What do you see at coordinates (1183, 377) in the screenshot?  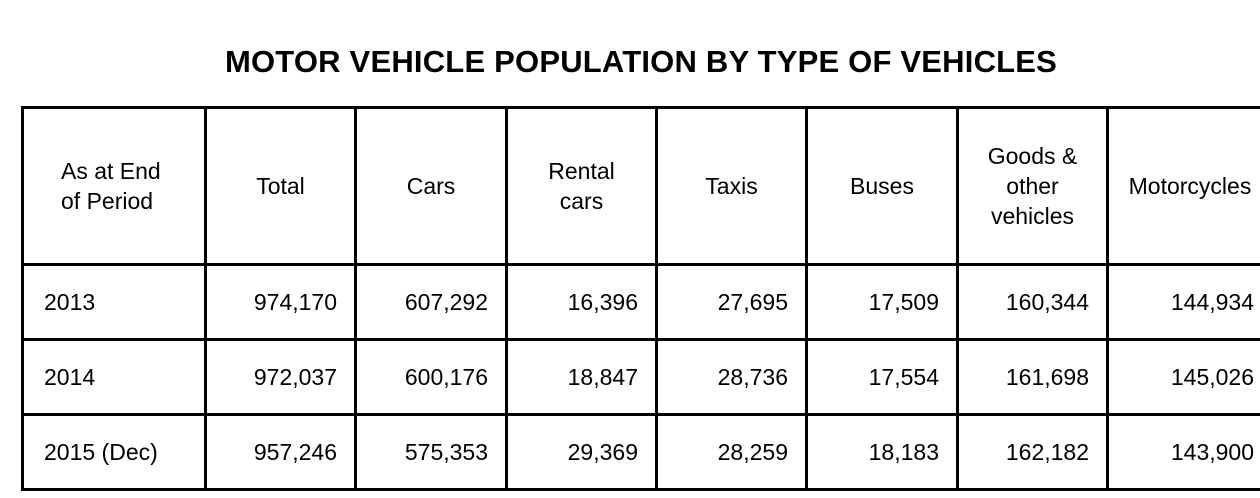 I see `cell-motorcycles: 145,026` at bounding box center [1183, 377].